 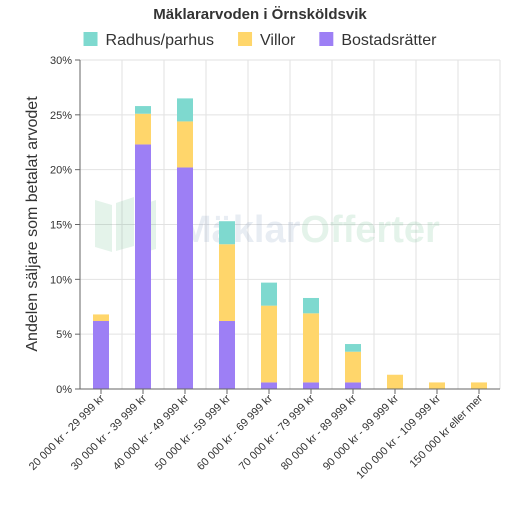 I want to click on x-tick-label: 30 000 kr - 39 999 kr, so click(x=109, y=432).